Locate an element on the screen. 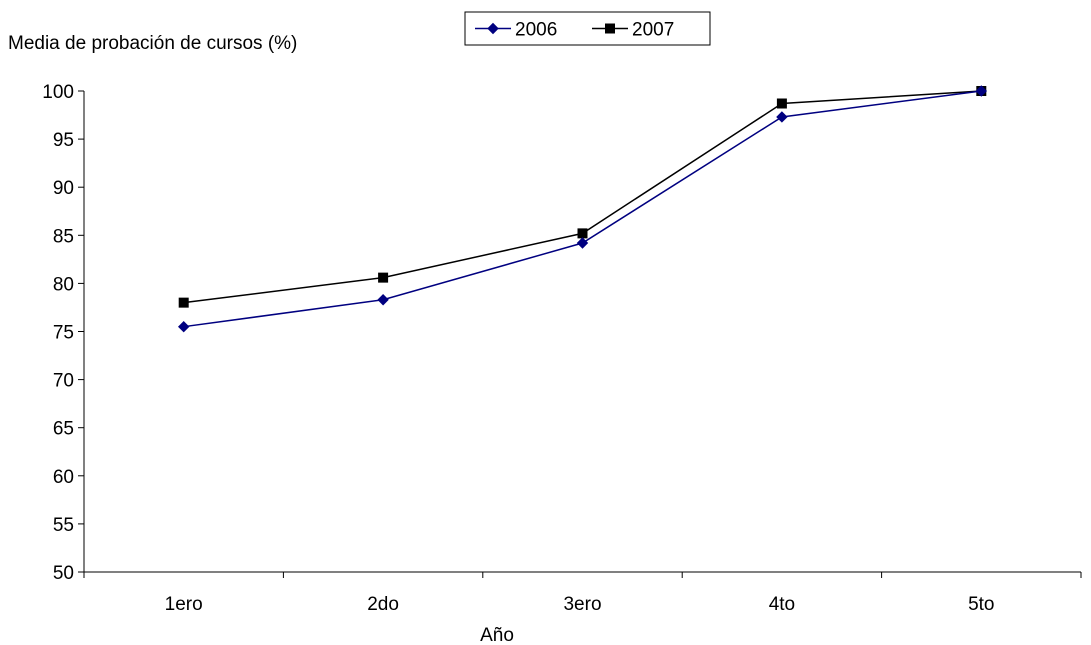 This screenshot has height=645, width=1091. y-tick-label: 80 is located at coordinates (63, 284).